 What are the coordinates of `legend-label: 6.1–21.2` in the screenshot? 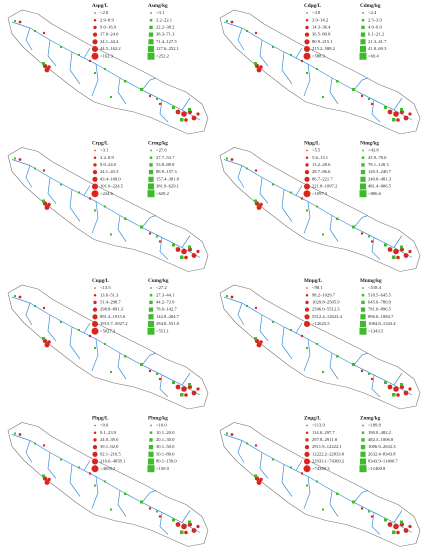 It's located at (376, 34).